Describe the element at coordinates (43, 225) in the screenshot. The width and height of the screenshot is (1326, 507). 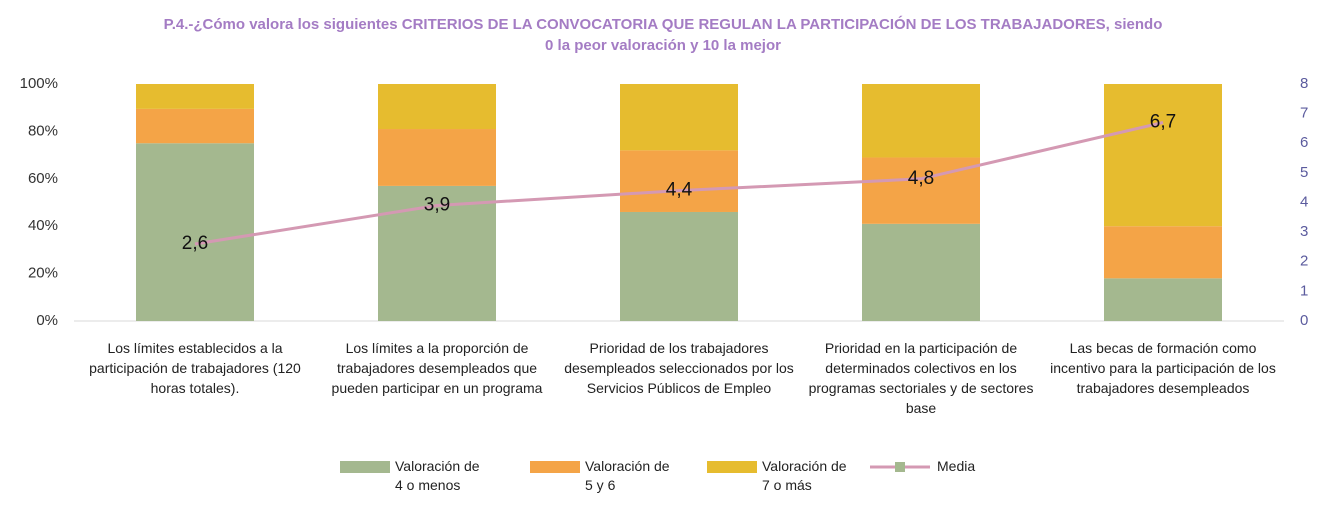
I see `y-tick-label: 40%` at that location.